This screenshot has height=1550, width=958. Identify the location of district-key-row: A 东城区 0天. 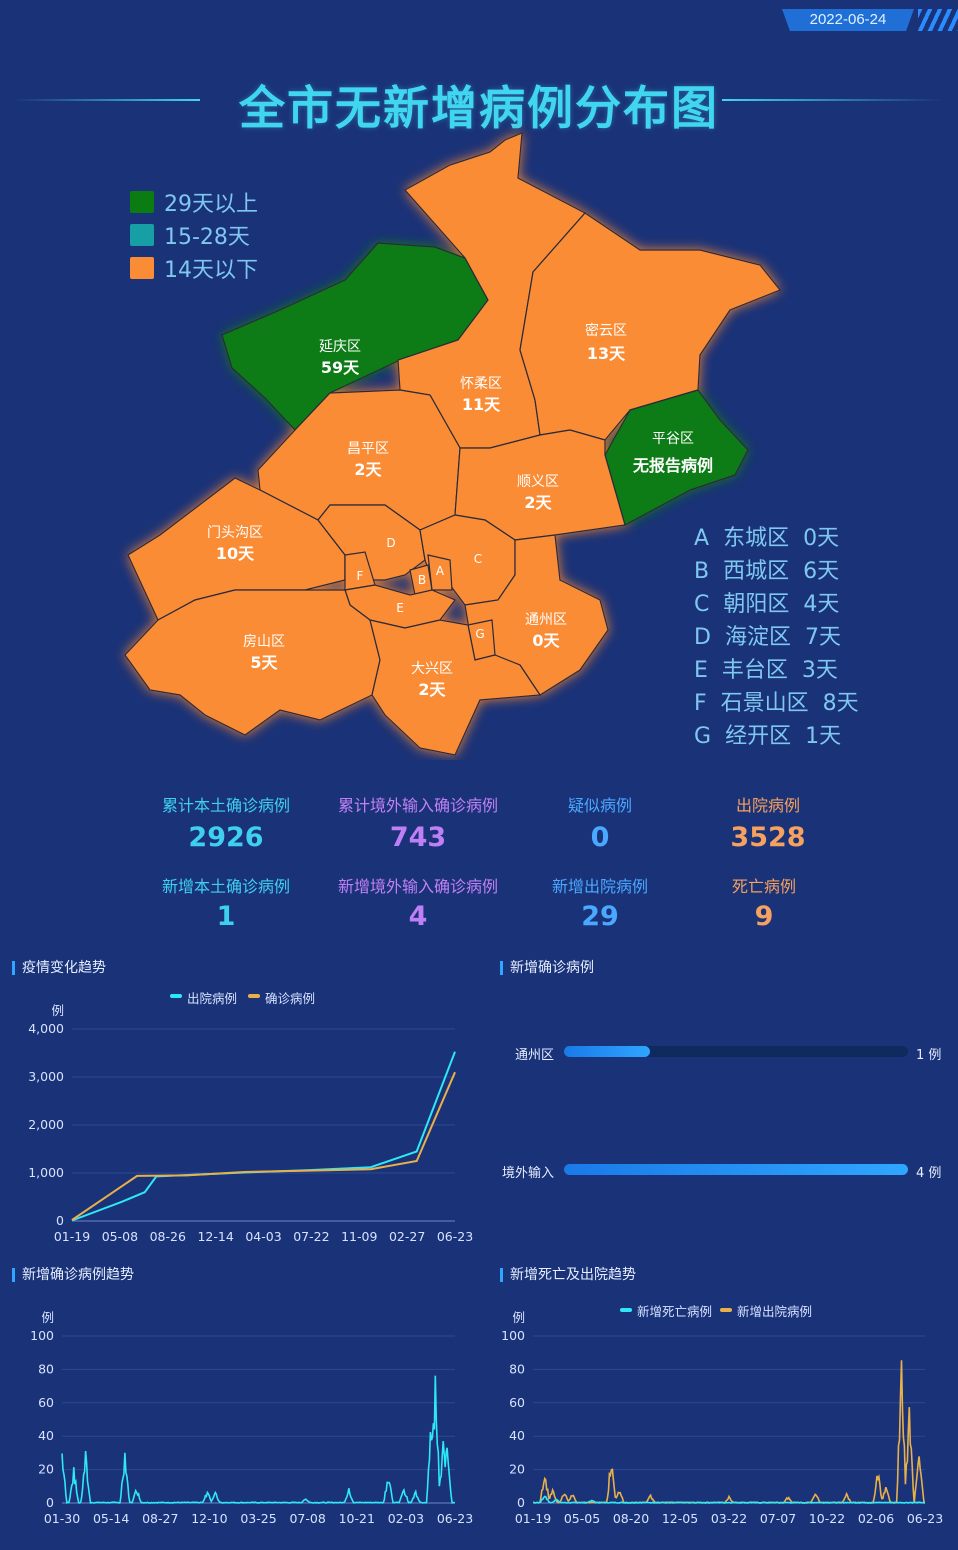
(776, 536).